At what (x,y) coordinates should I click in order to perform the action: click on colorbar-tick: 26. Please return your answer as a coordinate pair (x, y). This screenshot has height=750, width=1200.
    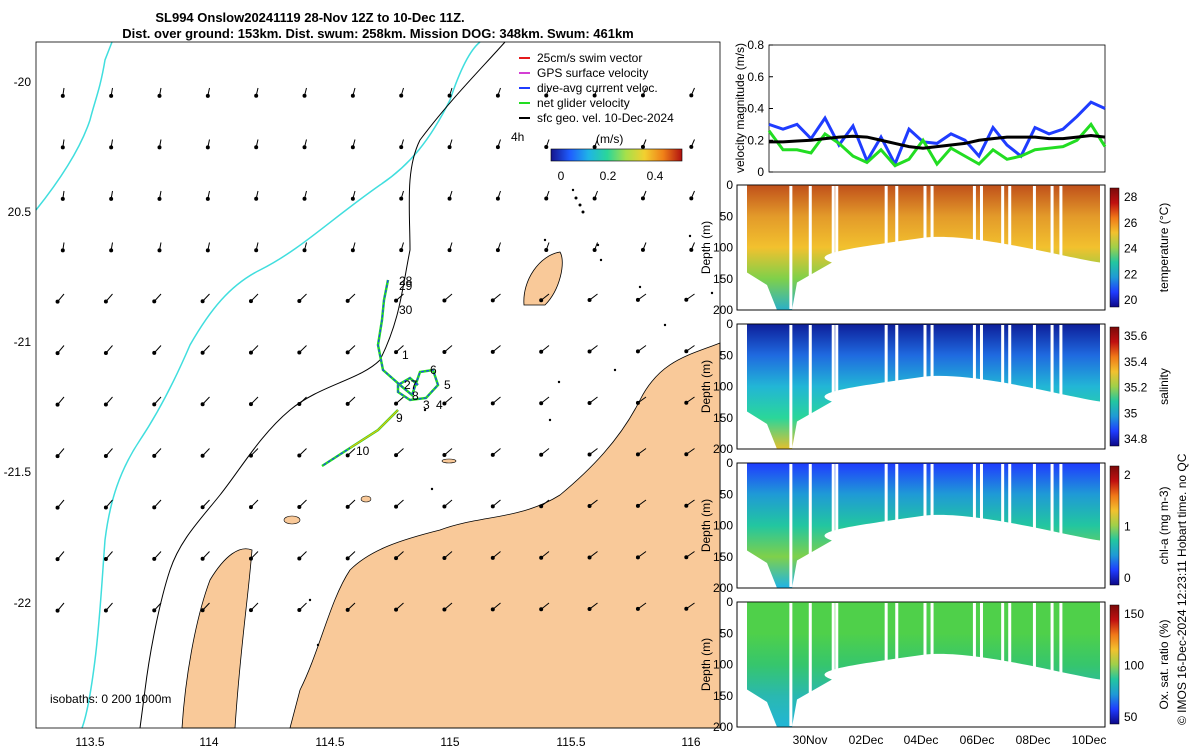
    Looking at the image, I should click on (1131, 223).